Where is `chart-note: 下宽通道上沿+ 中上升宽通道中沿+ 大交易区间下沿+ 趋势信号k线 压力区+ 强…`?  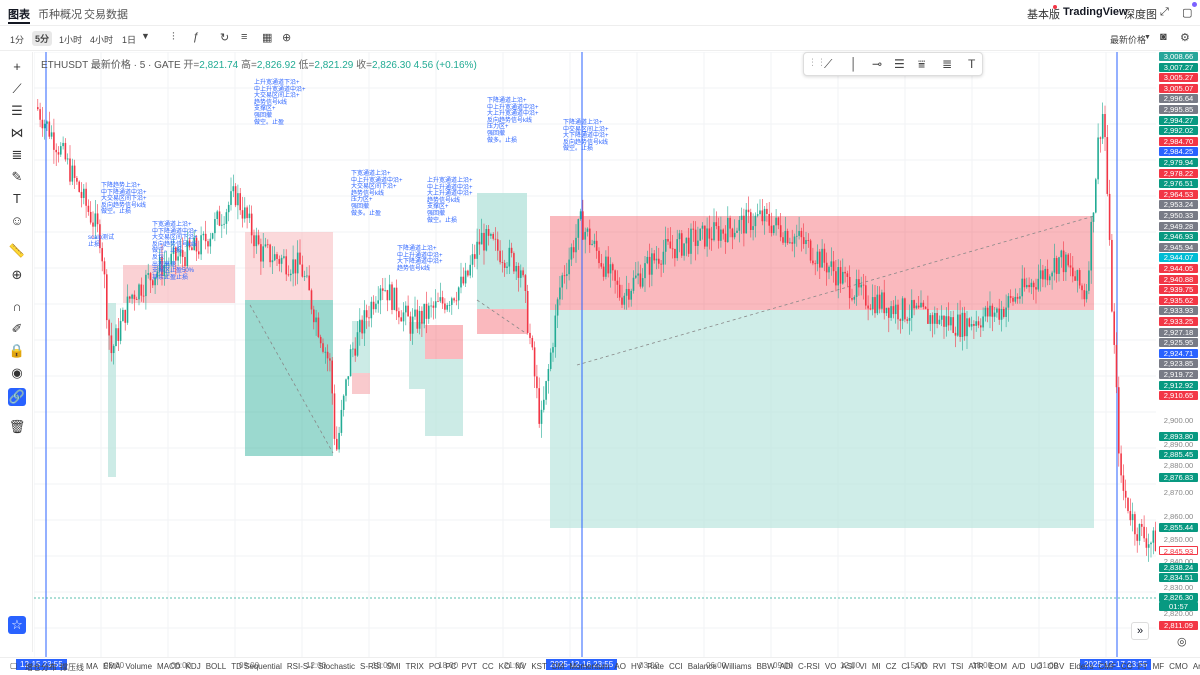 chart-note: 下宽通道上沿+ 中上升宽通道中沿+ 大交易区间下沿+ 趋势信号k线 压力区+ 强… is located at coordinates (377, 194).